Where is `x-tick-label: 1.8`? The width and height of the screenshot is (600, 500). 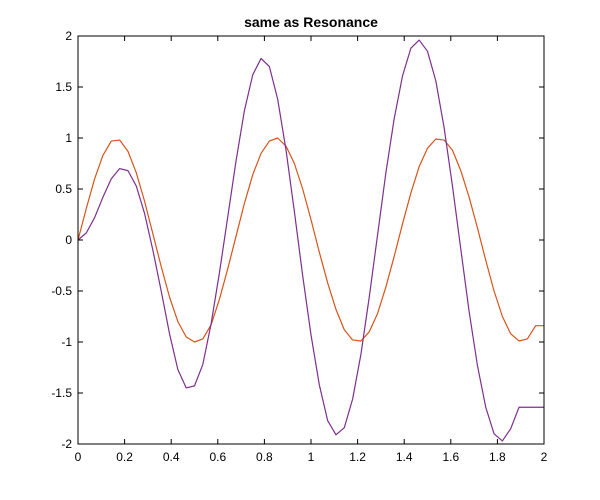
x-tick-label: 1.8 is located at coordinates (497, 457).